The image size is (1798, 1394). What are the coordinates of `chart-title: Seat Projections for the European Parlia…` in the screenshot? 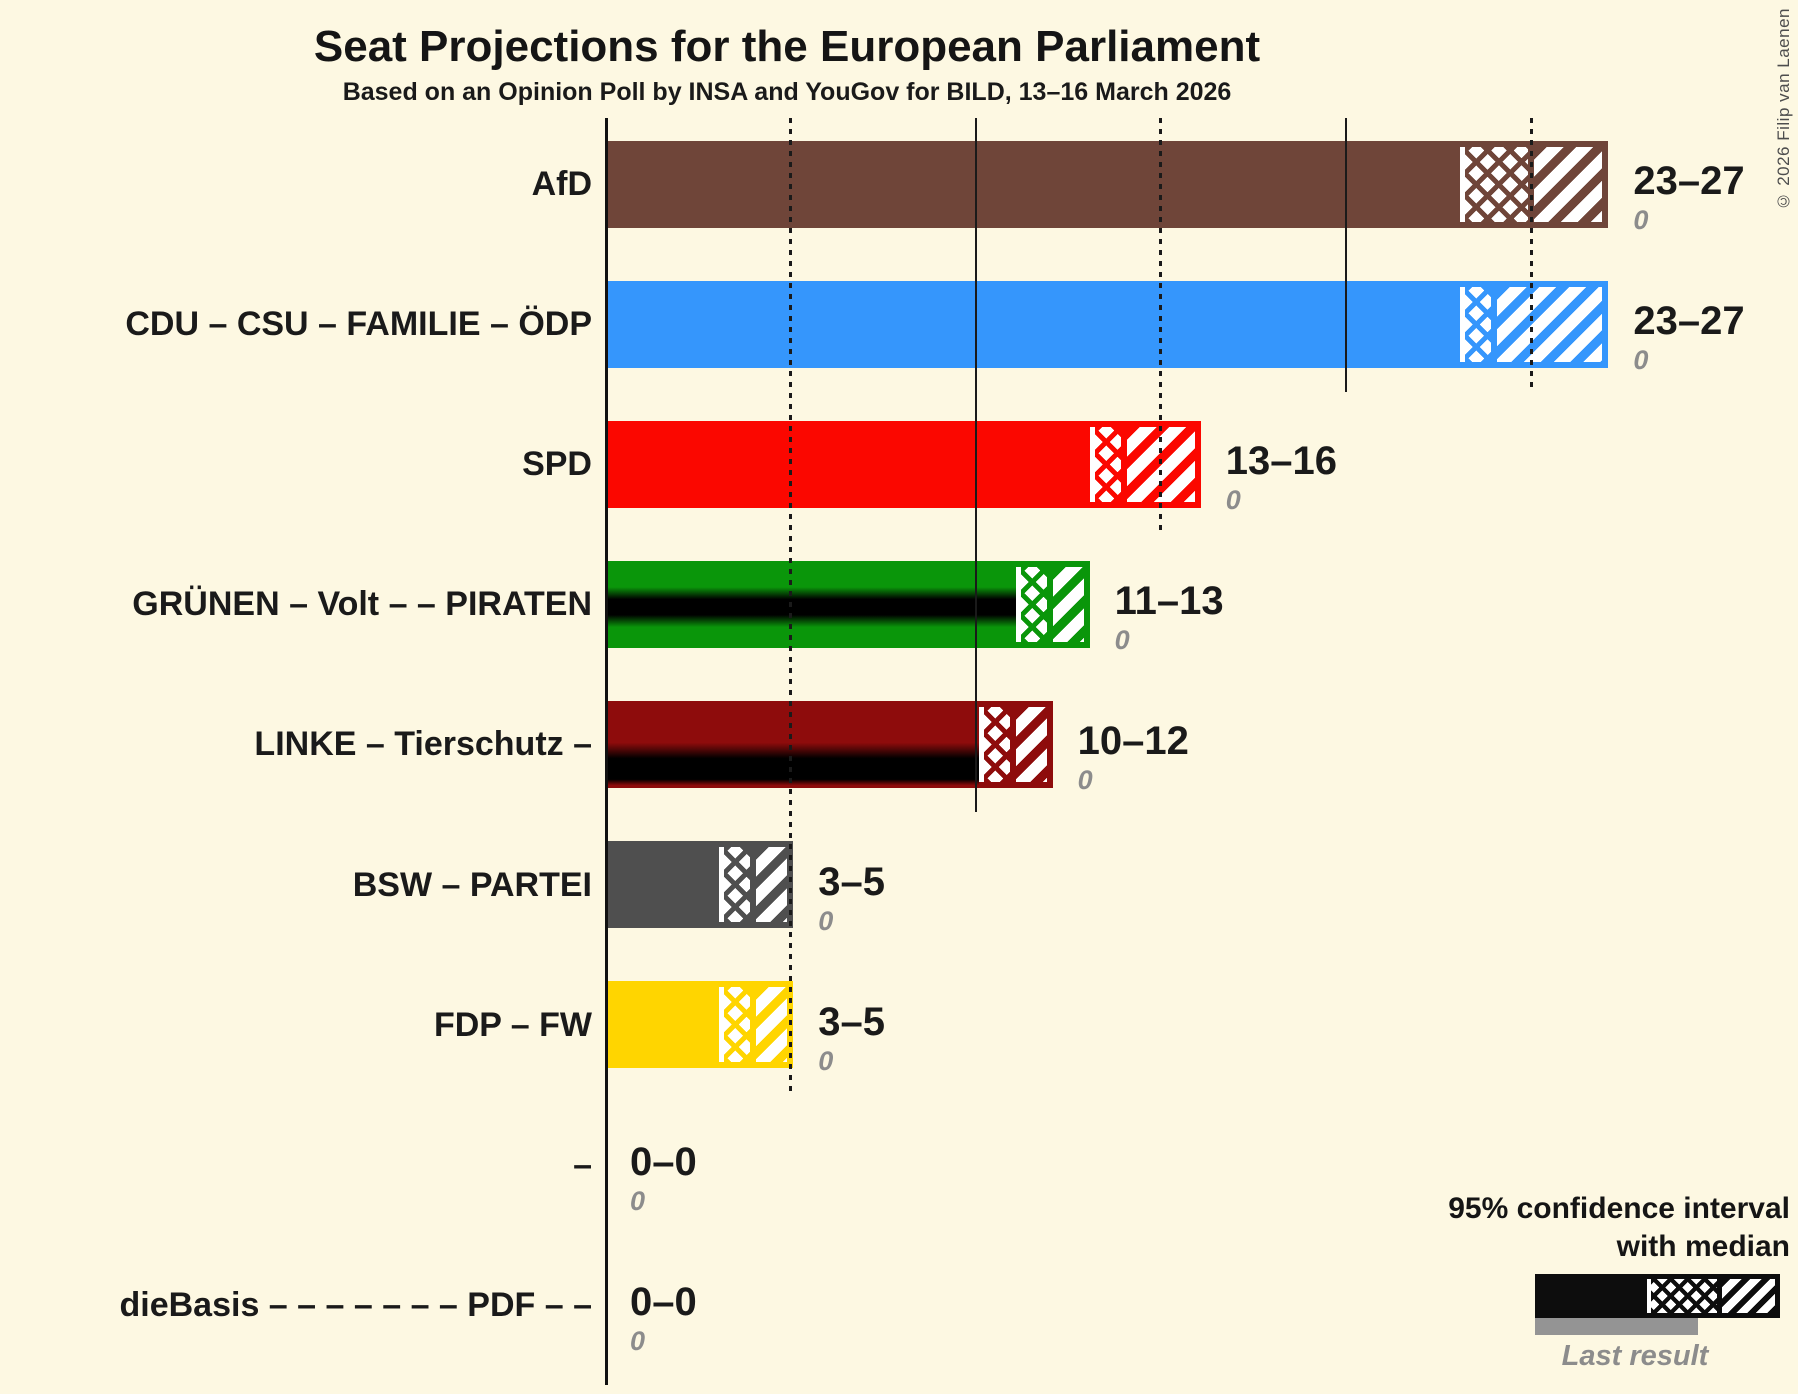 It's located at (787, 46).